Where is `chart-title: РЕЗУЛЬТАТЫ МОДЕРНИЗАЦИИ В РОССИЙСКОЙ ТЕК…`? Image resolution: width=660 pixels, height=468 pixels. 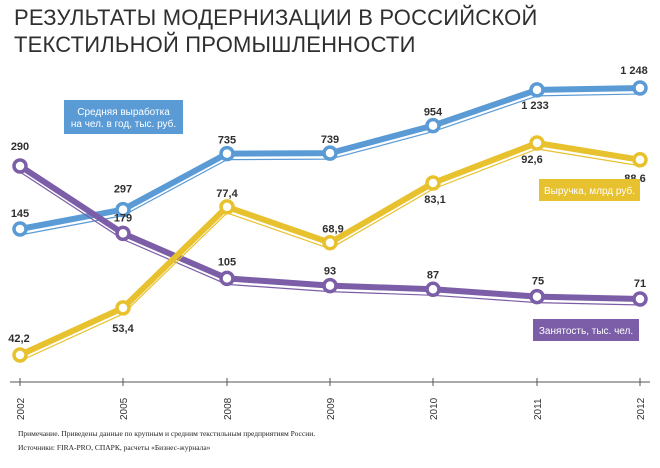 chart-title: РЕЗУЛЬТАТЫ МОДЕРНИЗАЦИИ В РОССИЙСКОЙ ТЕК… is located at coordinates (276, 31).